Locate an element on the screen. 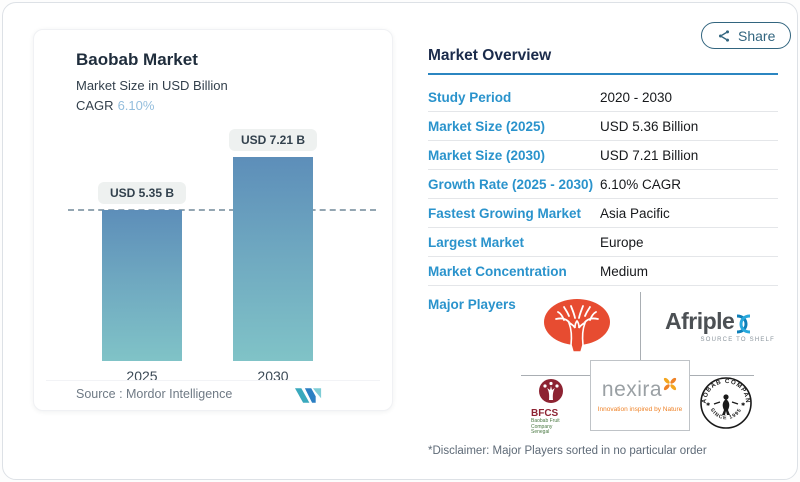 The image size is (800, 482). major-players-grid: Afriple SOURCE TO SHELF nexira is located at coordinates (603, 361).